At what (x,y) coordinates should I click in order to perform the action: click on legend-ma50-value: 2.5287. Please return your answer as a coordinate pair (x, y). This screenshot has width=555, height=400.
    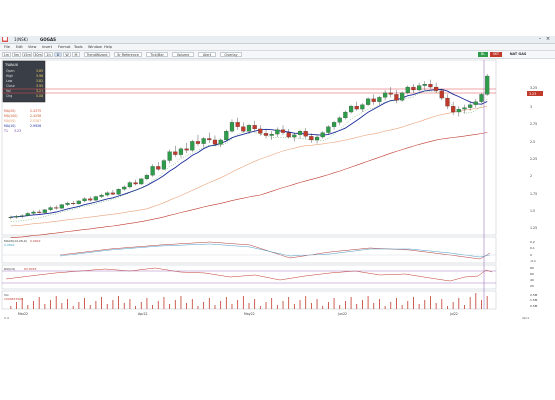
    Looking at the image, I should click on (35, 121).